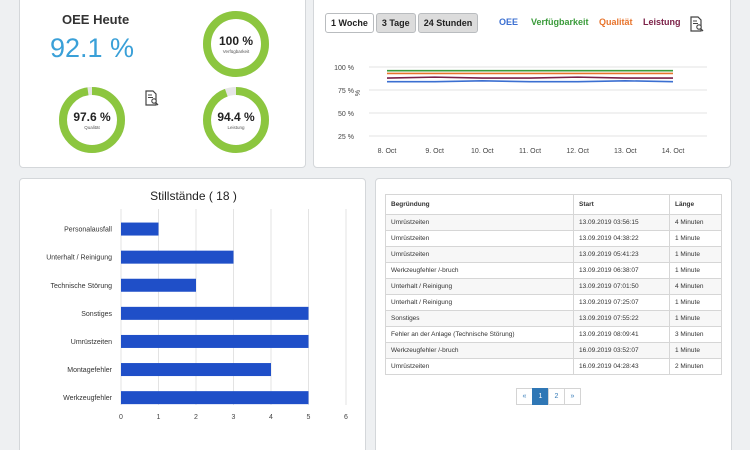 The height and width of the screenshot is (450, 750). Describe the element at coordinates (387, 151) in the screenshot. I see `x-tick-label: 8. Oct` at that location.